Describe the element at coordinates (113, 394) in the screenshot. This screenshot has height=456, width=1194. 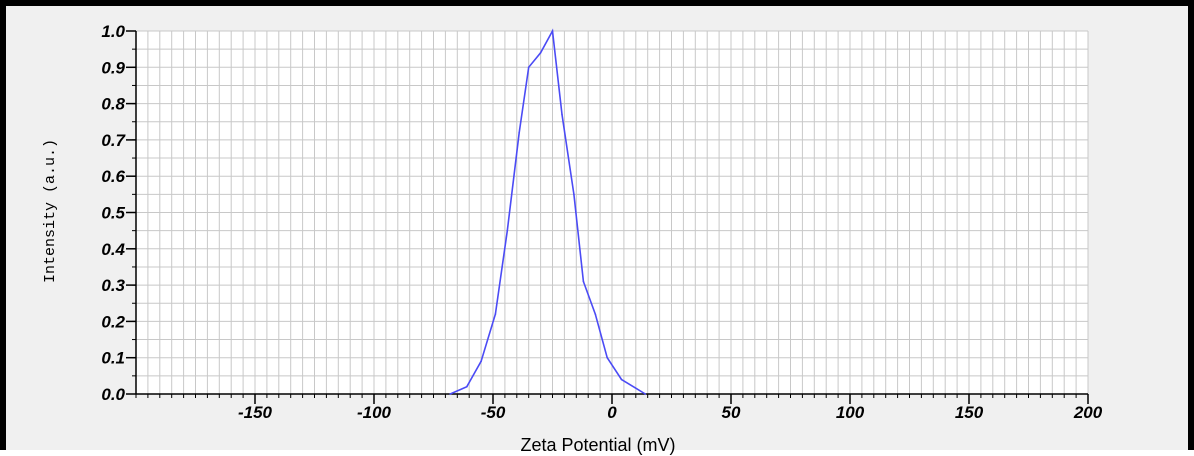
I see `y-tick-label: 0.0` at that location.